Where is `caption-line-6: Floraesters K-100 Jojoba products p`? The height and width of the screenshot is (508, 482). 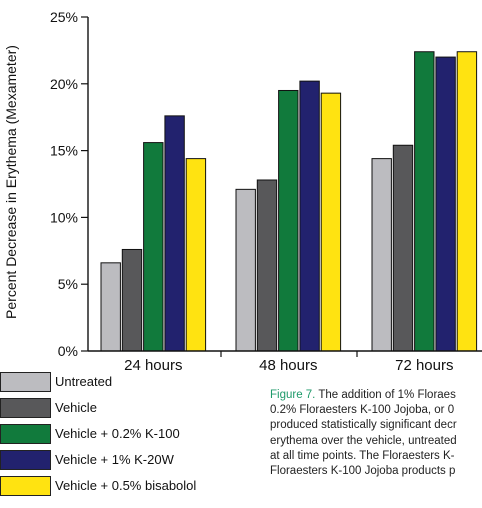 caption-line-6: Floraesters K-100 Jojoba products p is located at coordinates (363, 471).